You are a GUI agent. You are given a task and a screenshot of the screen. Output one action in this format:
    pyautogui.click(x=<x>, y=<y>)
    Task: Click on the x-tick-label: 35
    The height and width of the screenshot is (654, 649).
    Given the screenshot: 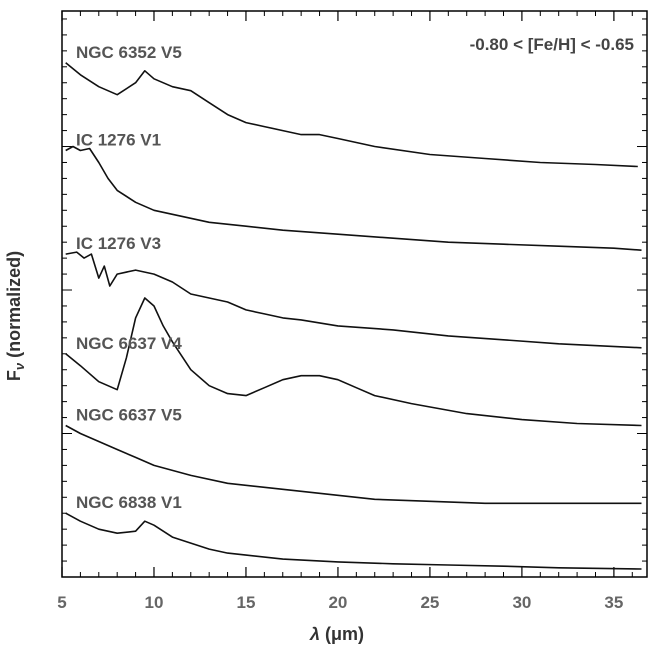 What is the action you would take?
    pyautogui.click(x=613, y=602)
    